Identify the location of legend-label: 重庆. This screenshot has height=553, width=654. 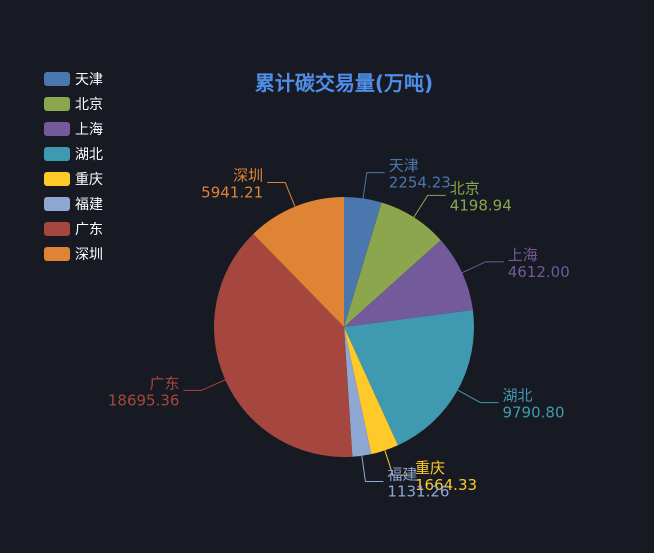
(89, 180).